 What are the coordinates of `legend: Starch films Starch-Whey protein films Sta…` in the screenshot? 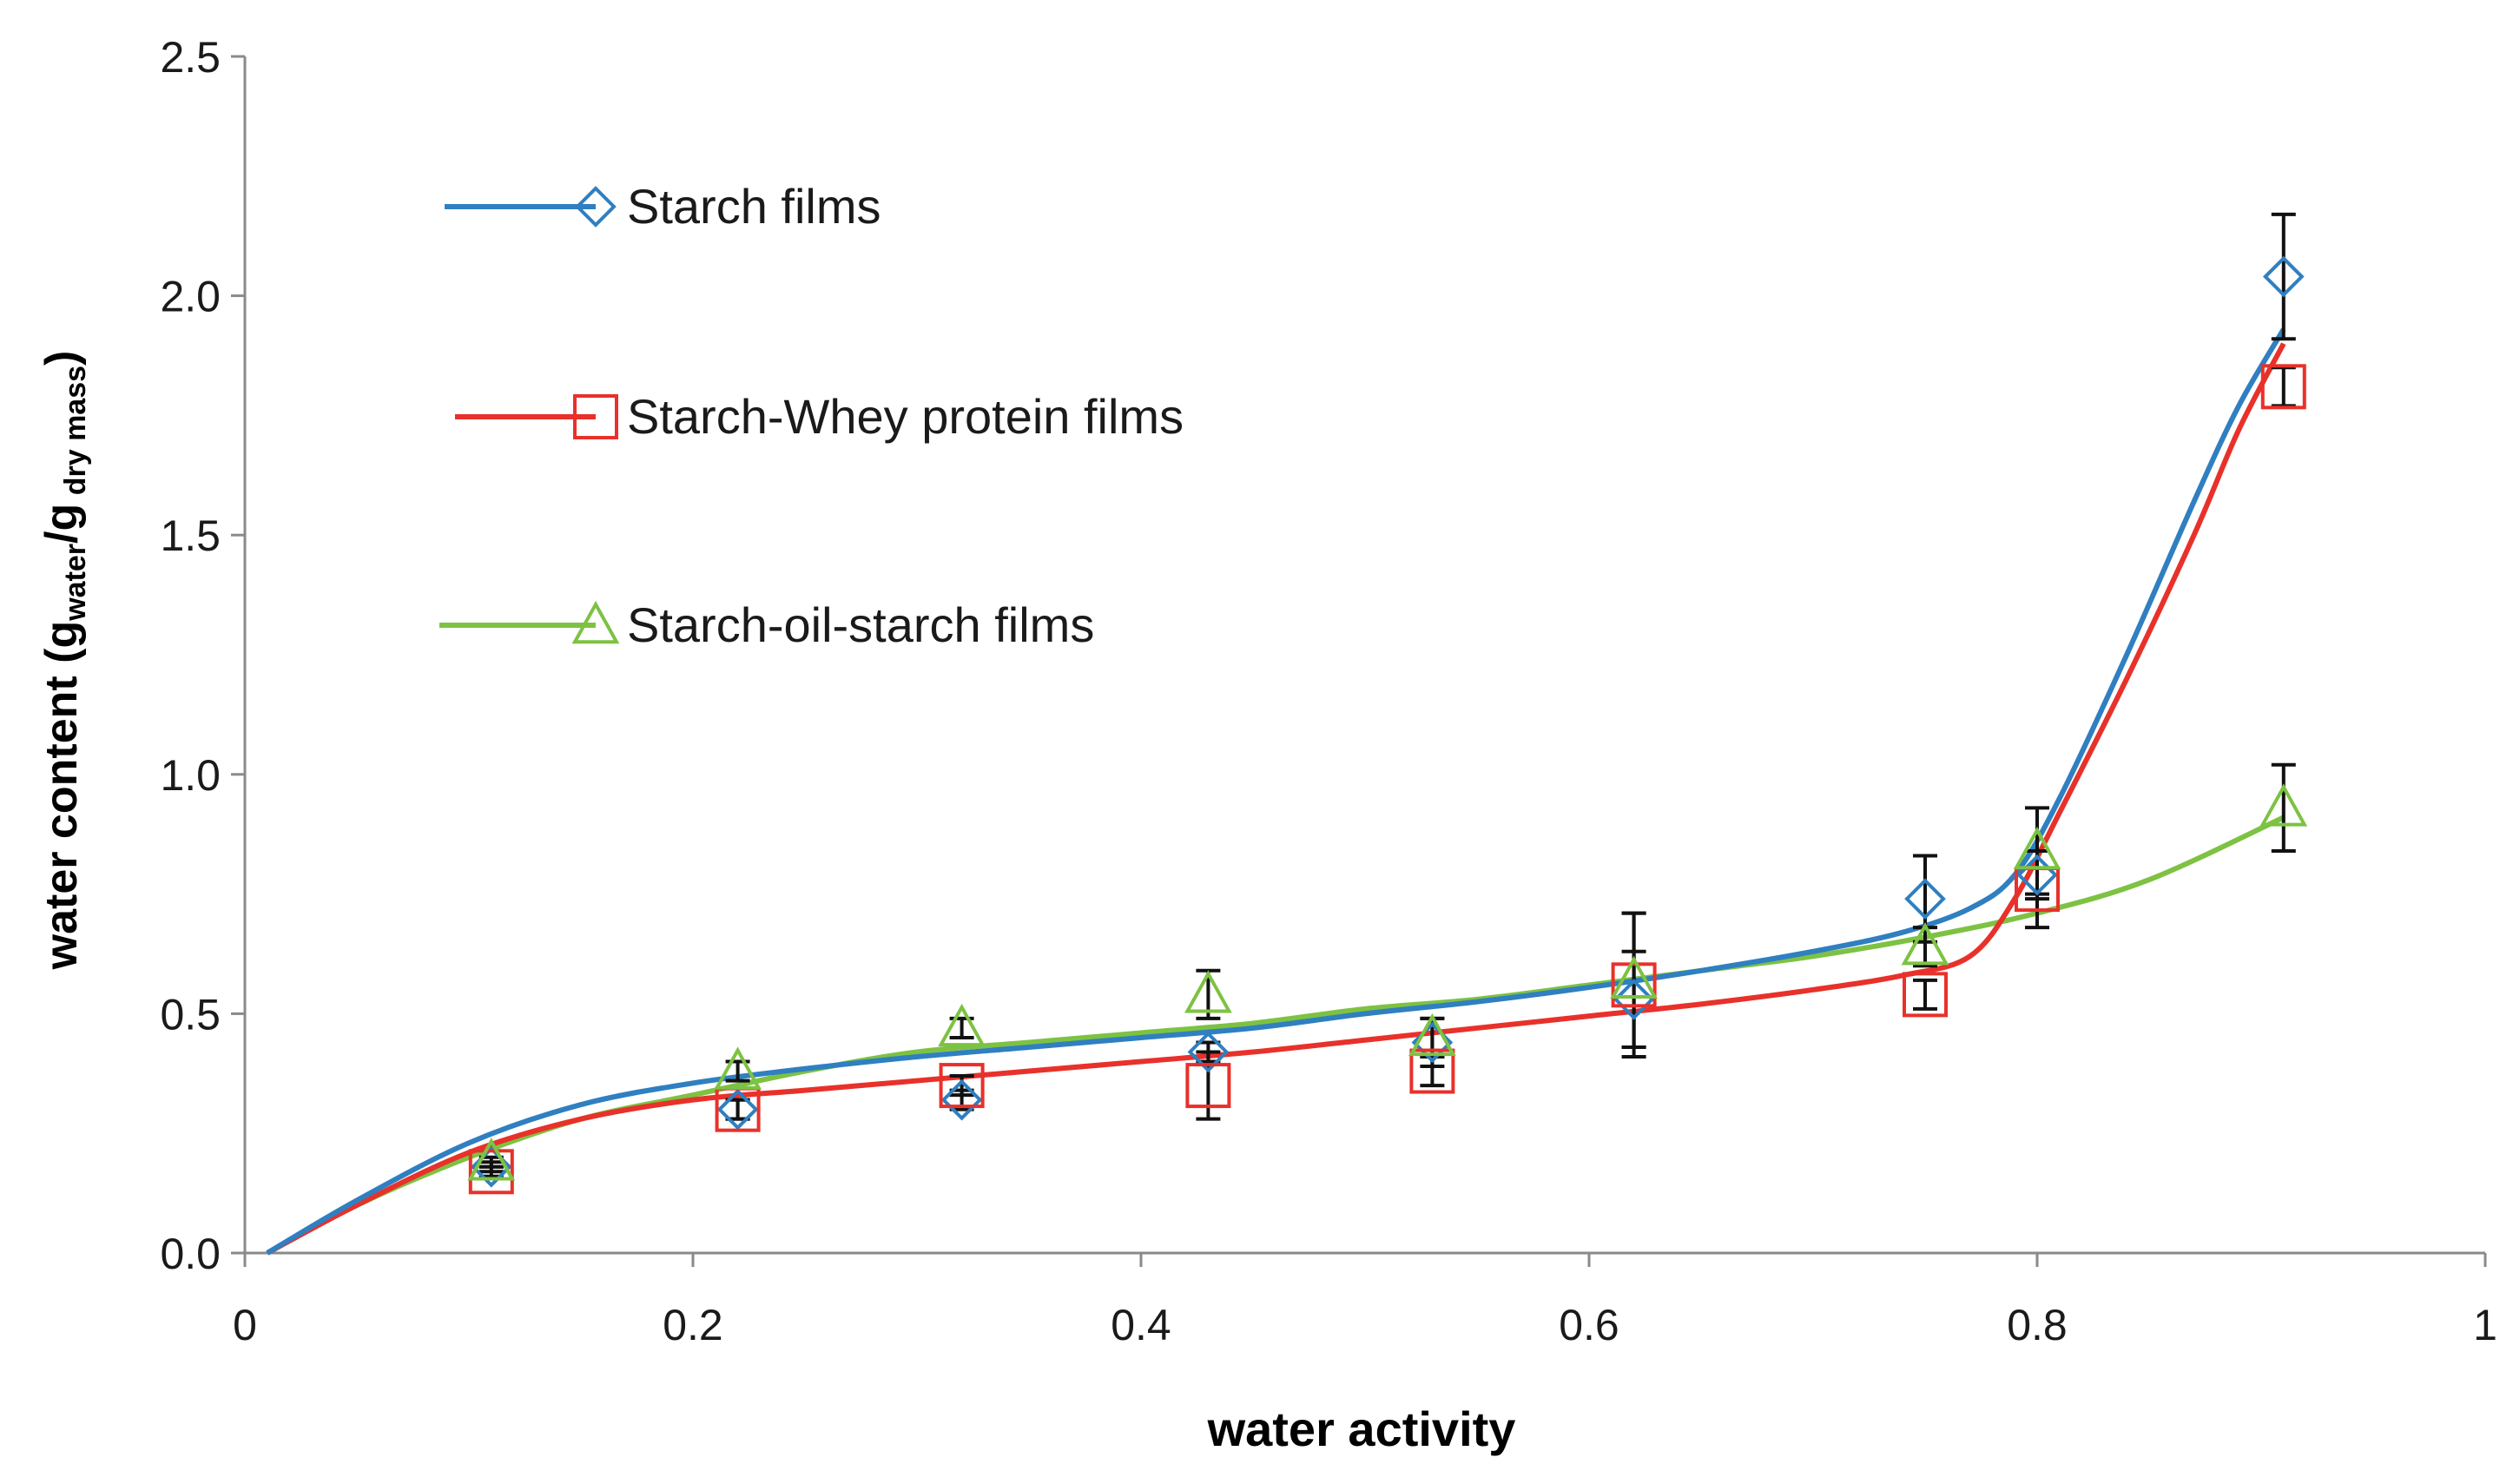 It's located at (811, 415).